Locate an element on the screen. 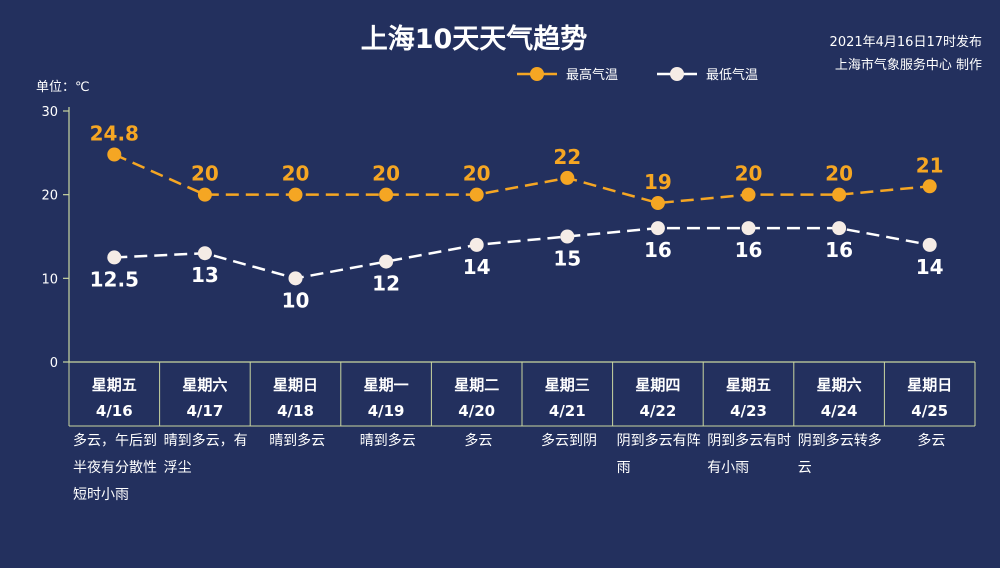 The image size is (1000, 568). data-label: 21 is located at coordinates (930, 165).